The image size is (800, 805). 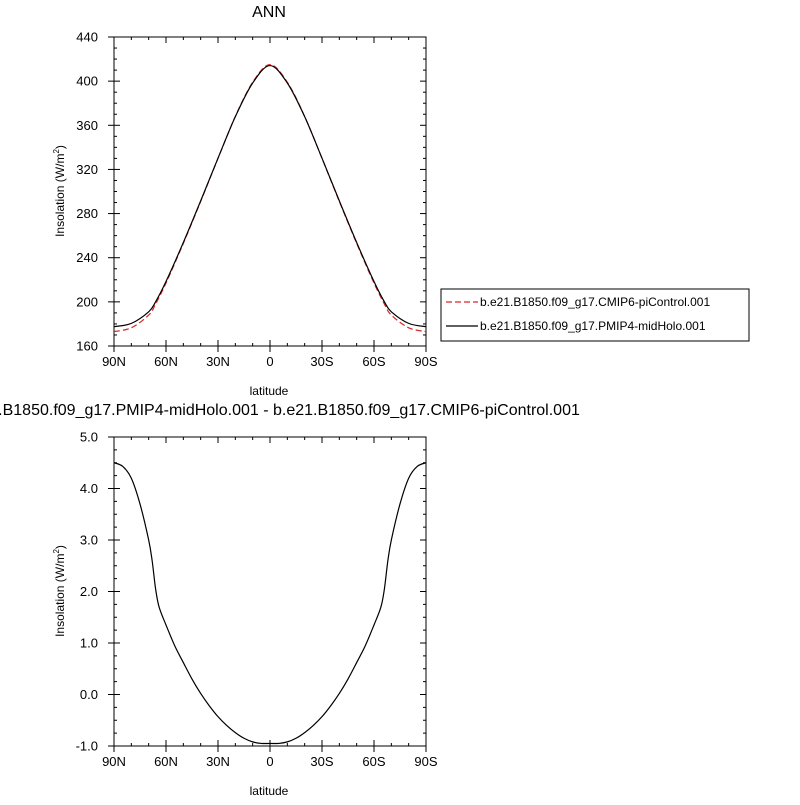 I want to click on top-y-axis-label-sup: 2, so click(x=56, y=151).